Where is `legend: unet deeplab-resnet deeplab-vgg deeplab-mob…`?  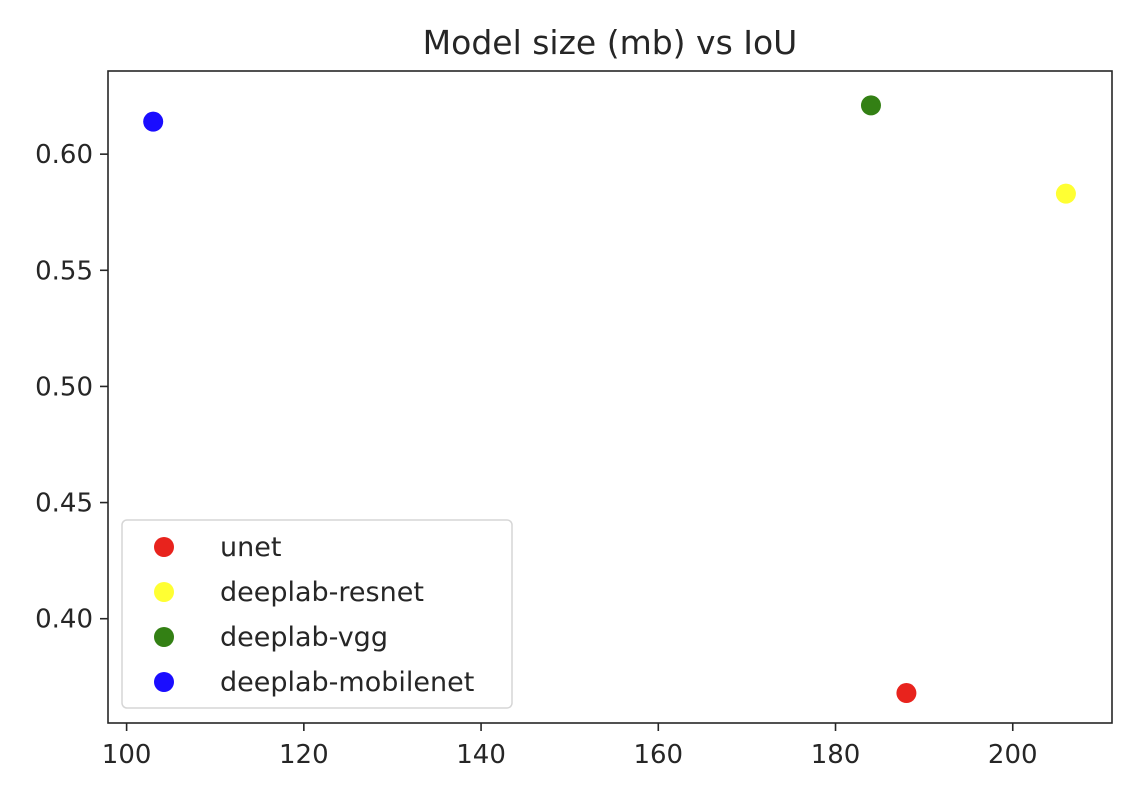
legend: unet deeplab-resnet deeplab-vgg deeplab-mob… is located at coordinates (317, 614).